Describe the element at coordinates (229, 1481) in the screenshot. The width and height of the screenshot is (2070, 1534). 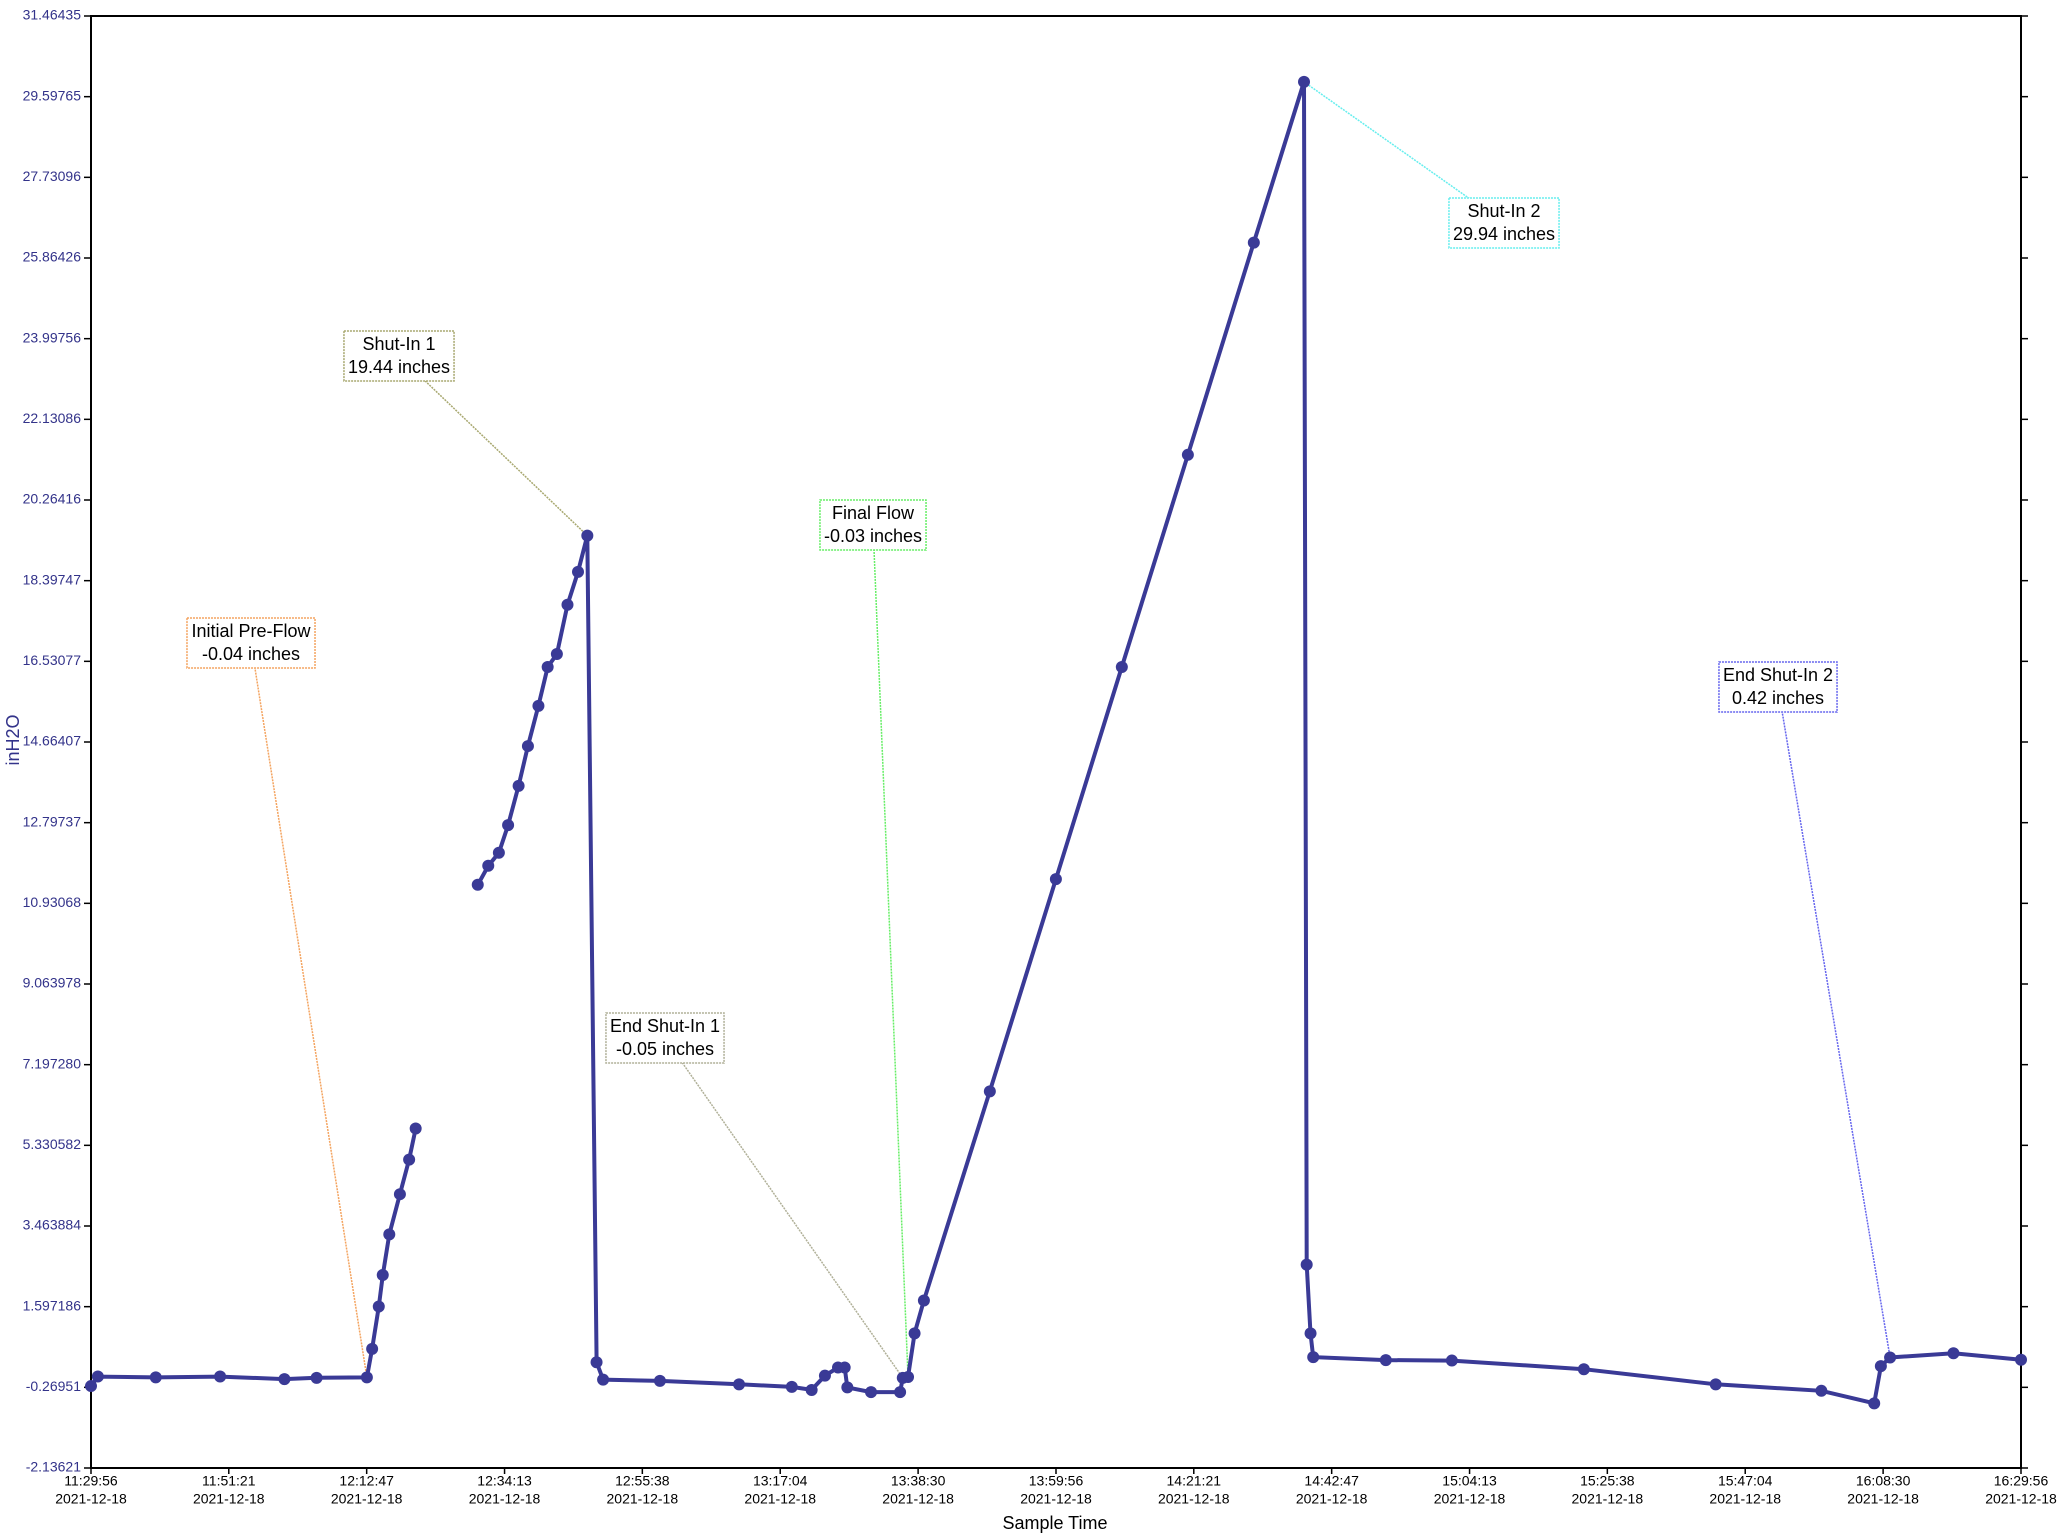
I see `x-tick-label: 11:51:21` at that location.